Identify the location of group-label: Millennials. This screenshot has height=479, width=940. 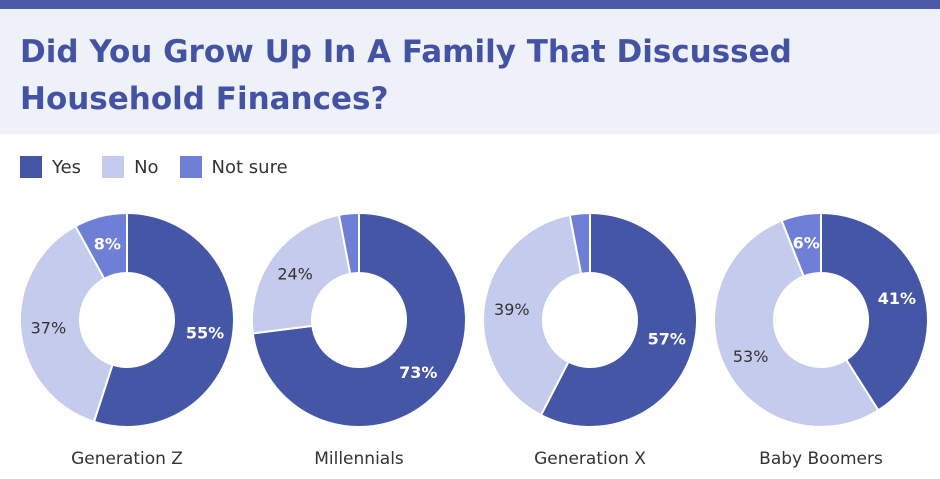
(359, 459).